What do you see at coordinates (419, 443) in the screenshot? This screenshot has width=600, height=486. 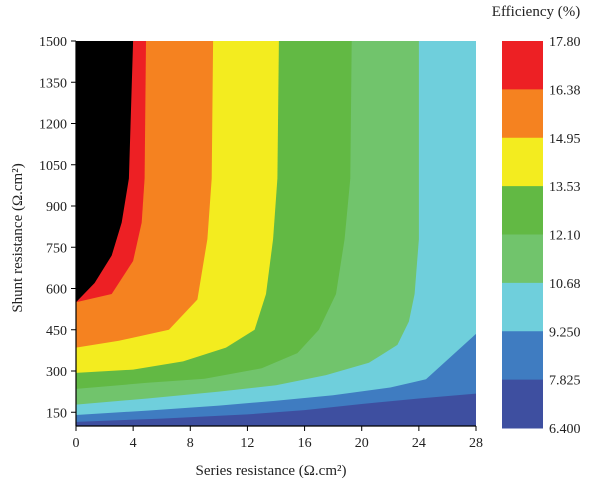 I see `x-tick-label: 24` at bounding box center [419, 443].